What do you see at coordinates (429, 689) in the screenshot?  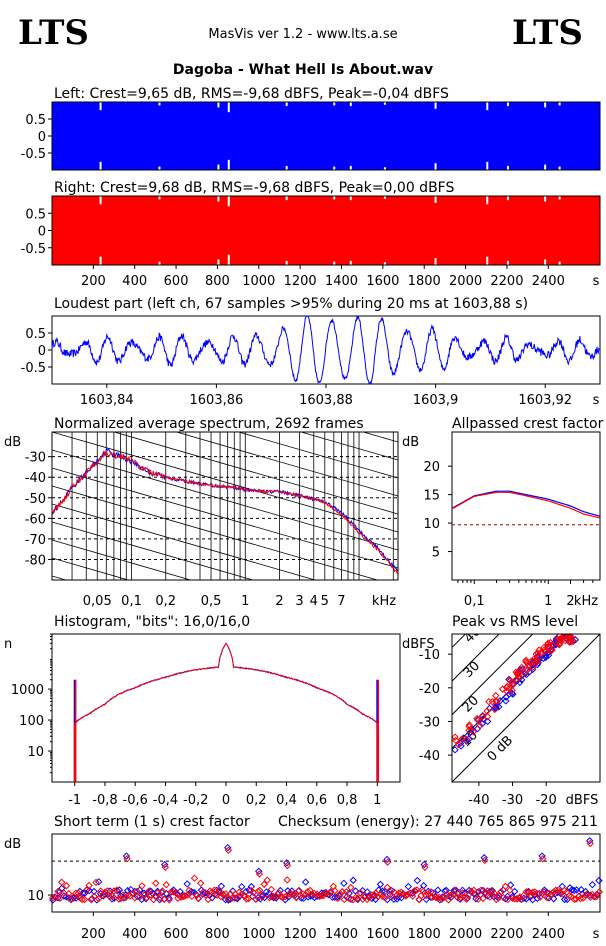 I see `y-tick-label: -20` at bounding box center [429, 689].